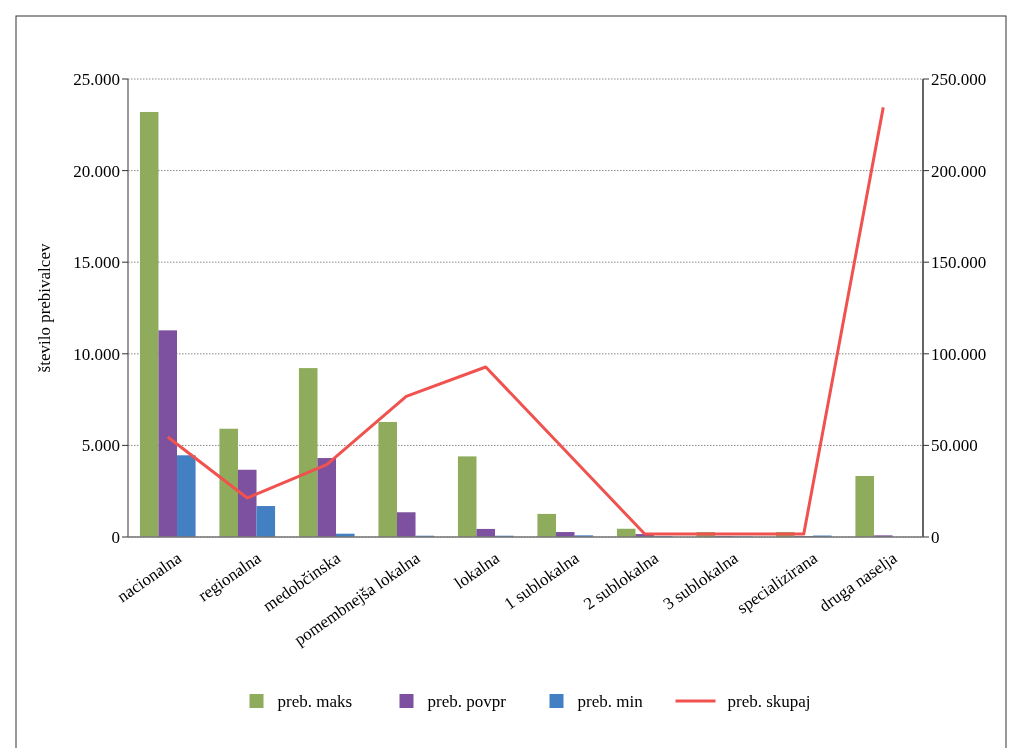 The height and width of the screenshot is (754, 1014). What do you see at coordinates (44, 308) in the screenshot?
I see `y-axis-title: število prebivalcev` at bounding box center [44, 308].